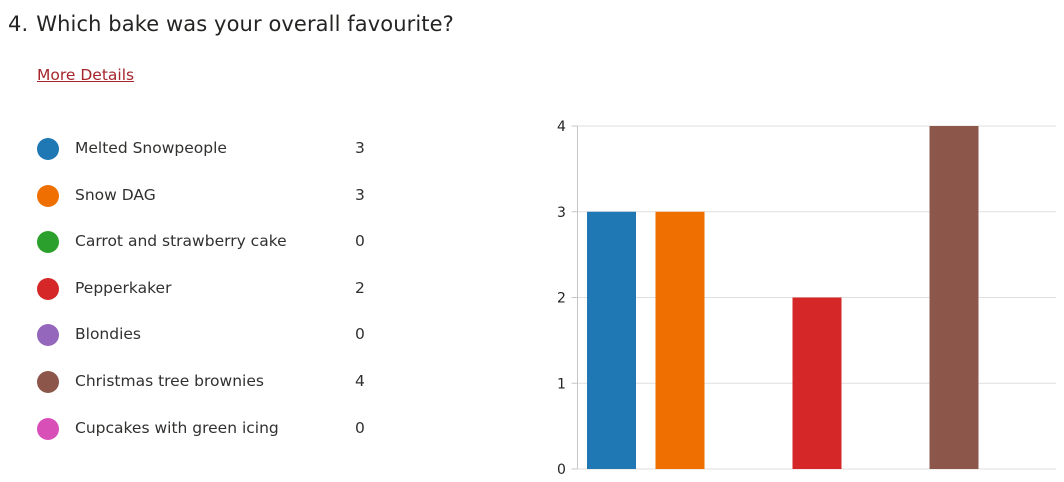  I want to click on legend-item-carrot-and-strawberry-cake: Carrot and strawberry cake 0, so click(207, 243).